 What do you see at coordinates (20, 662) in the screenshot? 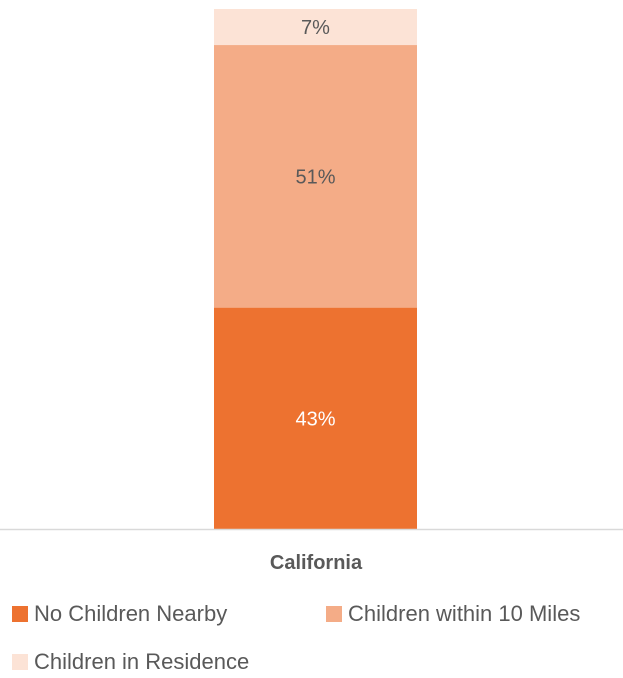
I see `legend-swatch-children-in-residence` at bounding box center [20, 662].